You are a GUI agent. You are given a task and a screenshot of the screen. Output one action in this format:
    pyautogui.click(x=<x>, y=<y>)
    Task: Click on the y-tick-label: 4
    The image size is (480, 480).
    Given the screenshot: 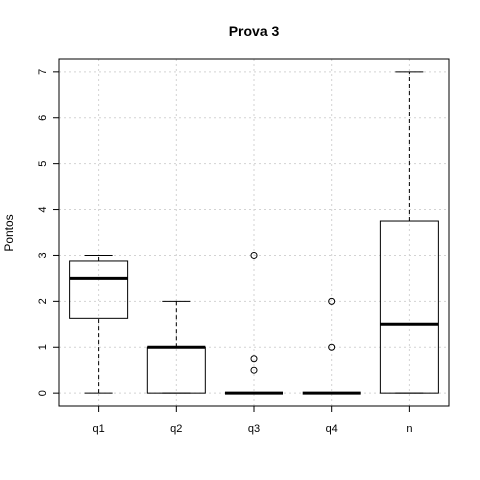 What is the action you would take?
    pyautogui.click(x=43, y=209)
    